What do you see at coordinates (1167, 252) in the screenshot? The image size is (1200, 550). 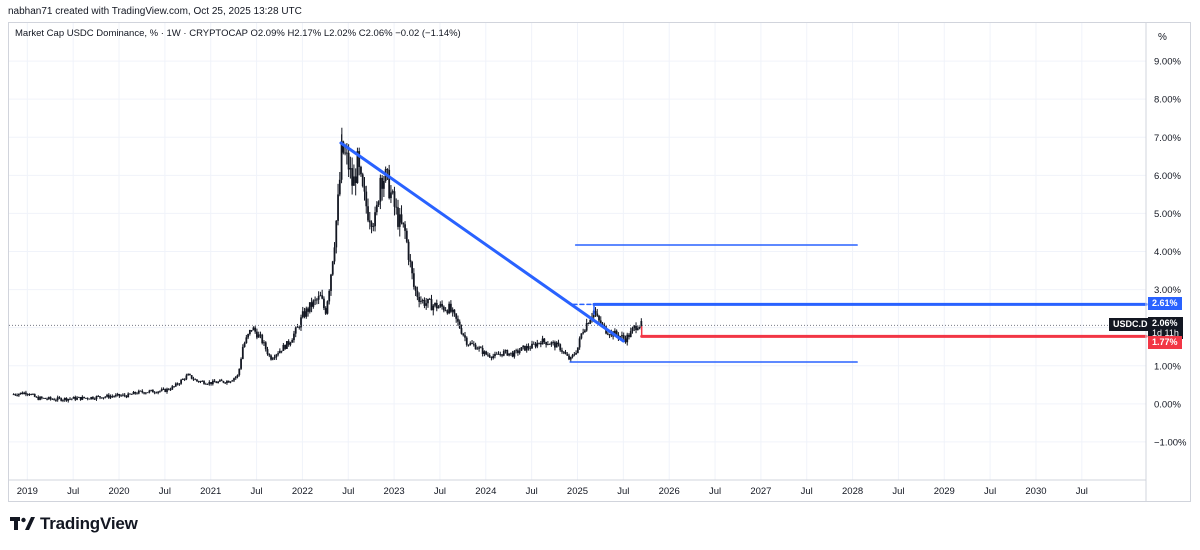 I see `y-tick-label: 4.00%` at bounding box center [1167, 252].